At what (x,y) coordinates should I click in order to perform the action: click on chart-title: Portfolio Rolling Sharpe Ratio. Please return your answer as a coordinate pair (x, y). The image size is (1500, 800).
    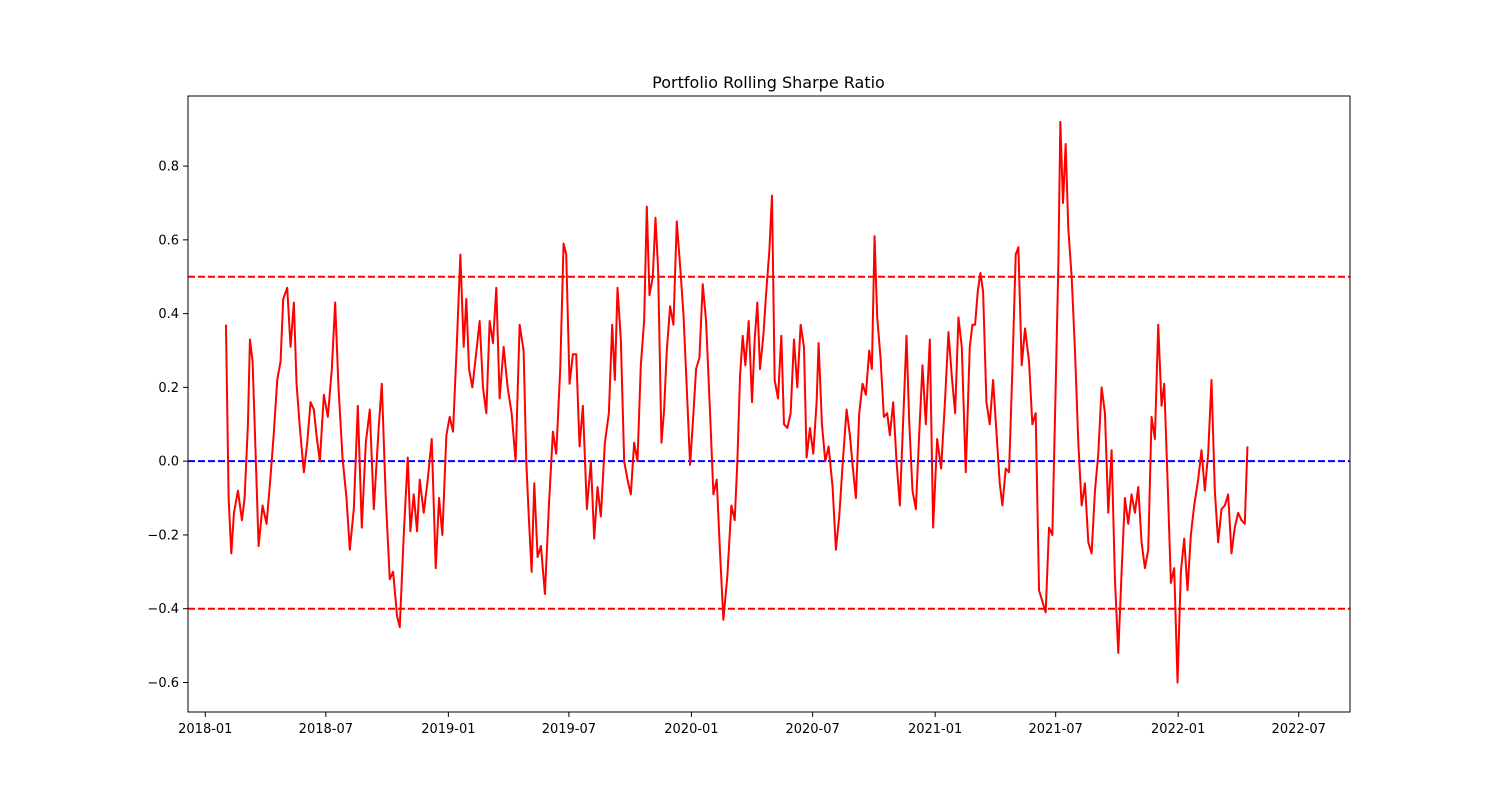
    Looking at the image, I should click on (768, 82).